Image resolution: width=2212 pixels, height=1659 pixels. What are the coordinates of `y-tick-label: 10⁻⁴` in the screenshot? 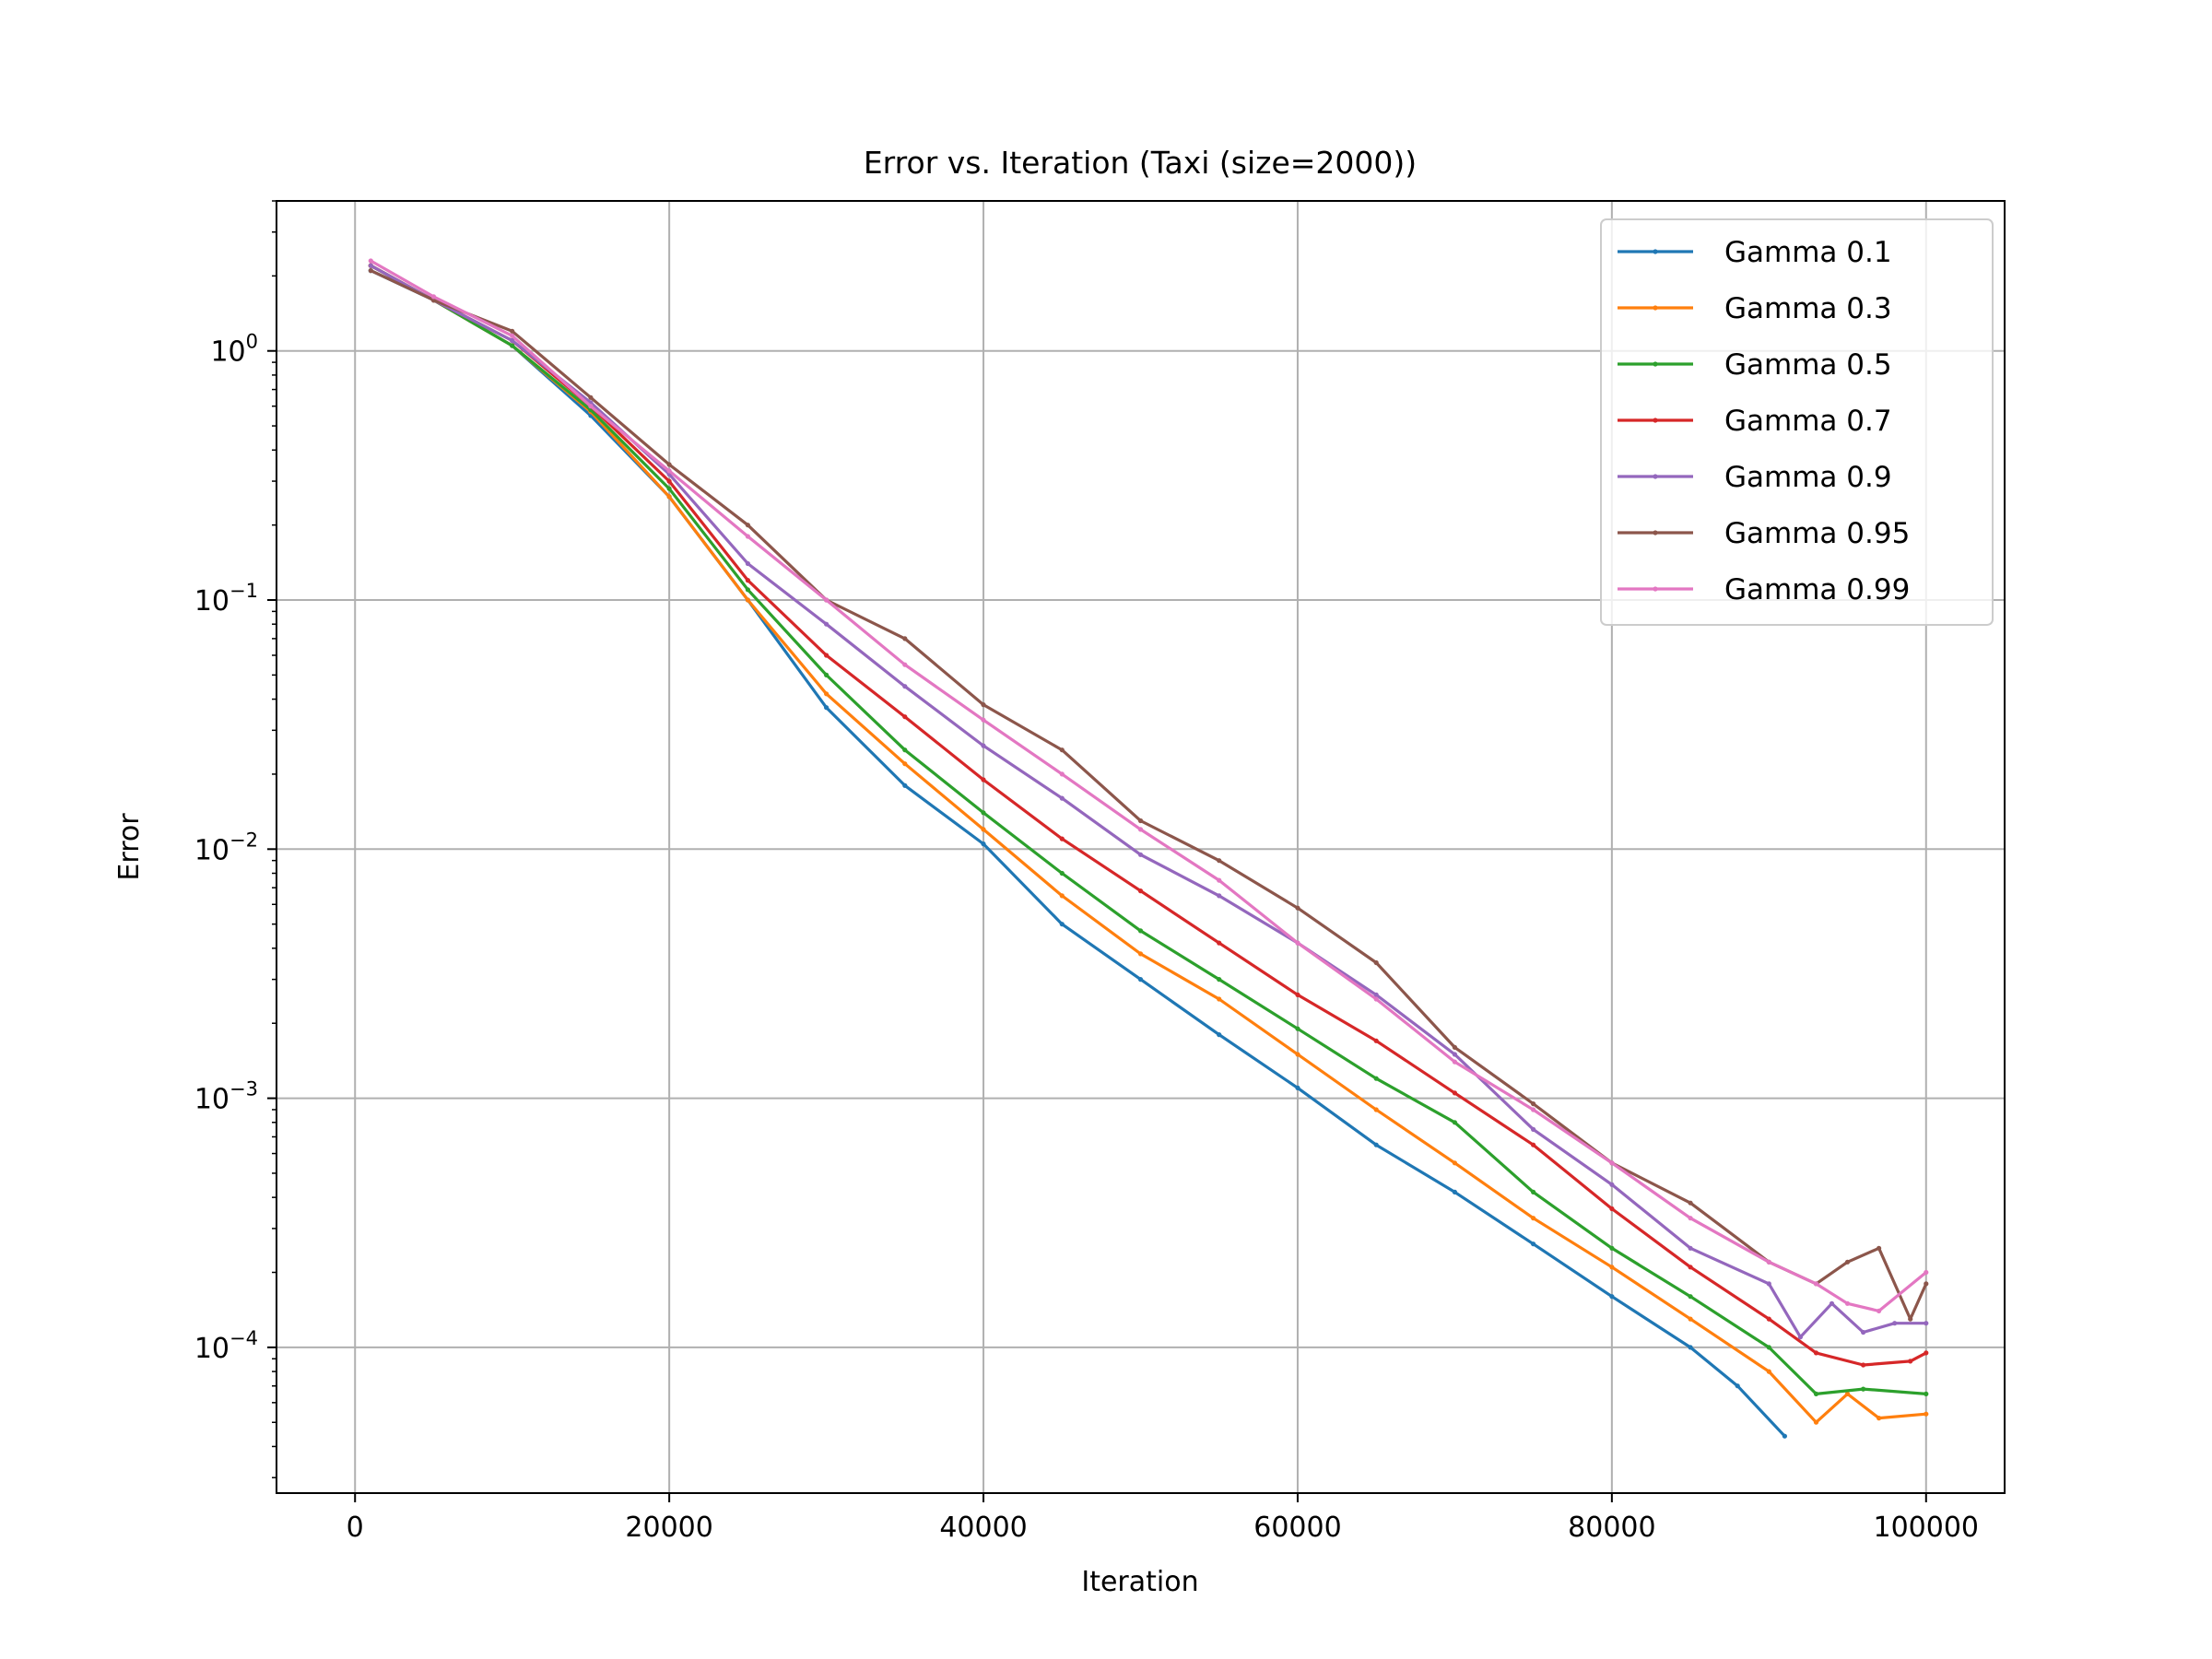 It's located at (226, 1346).